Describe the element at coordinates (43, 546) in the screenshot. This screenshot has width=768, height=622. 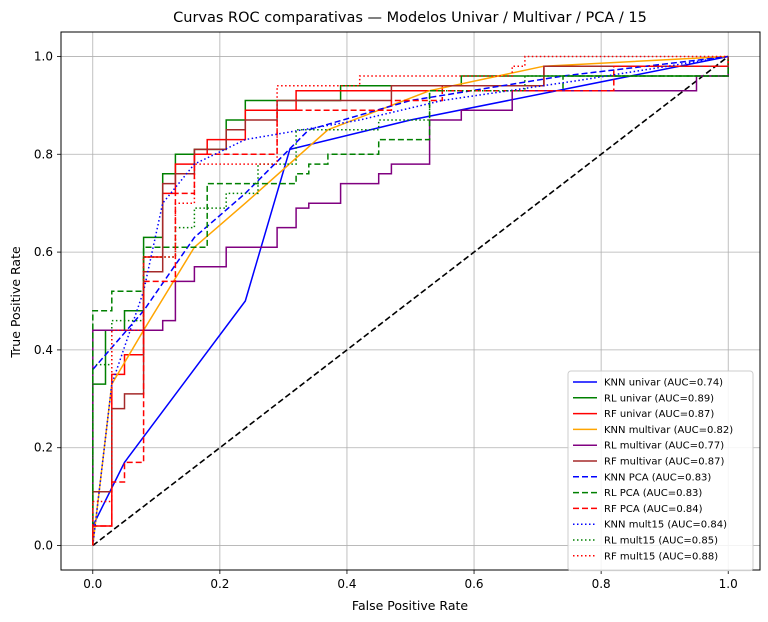
I see `y-tick-label: 0.0` at that location.